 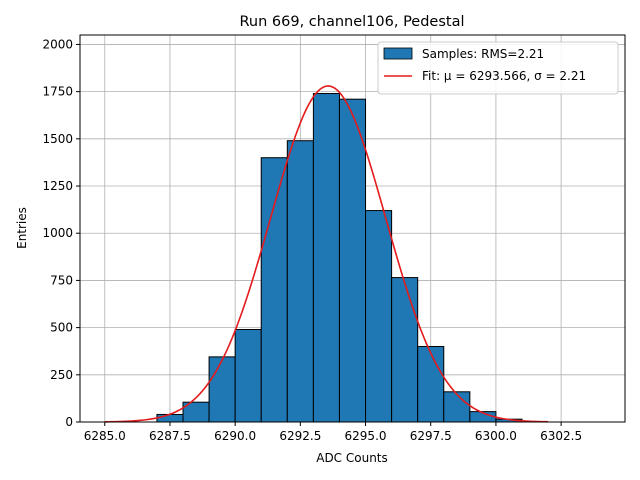 I want to click on y-tick-label-7: 1750, so click(x=57, y=92).